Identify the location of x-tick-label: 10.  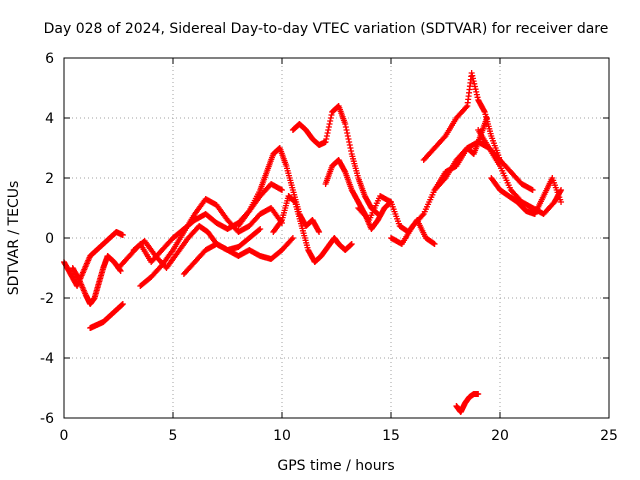
(282, 436).